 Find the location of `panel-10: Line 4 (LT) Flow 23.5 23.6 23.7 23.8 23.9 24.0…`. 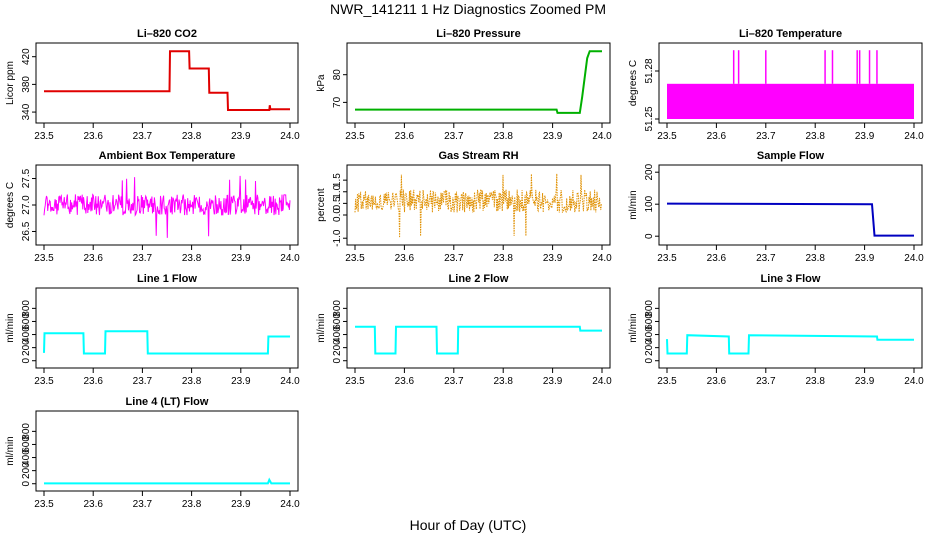

panel-10: Line 4 (LT) Flow 23.5 23.6 23.7 23.8 23.9 24.0… is located at coordinates (152, 453).